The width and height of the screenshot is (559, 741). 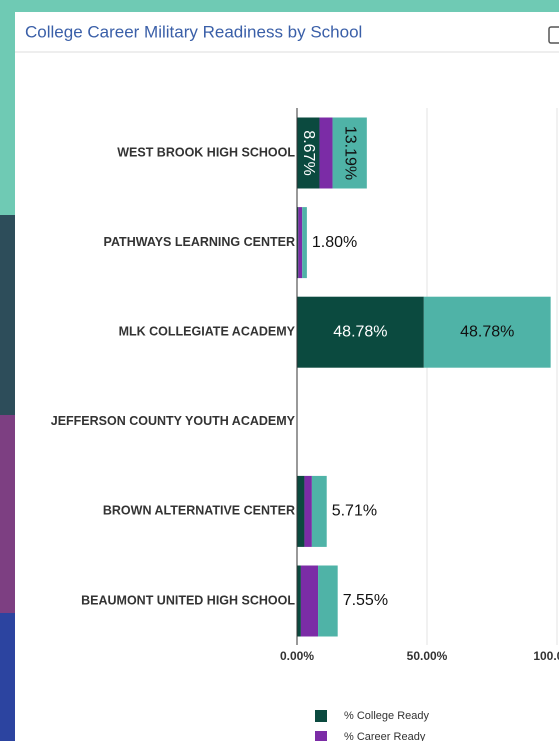 What do you see at coordinates (279, 6) in the screenshot?
I see `top-bar` at bounding box center [279, 6].